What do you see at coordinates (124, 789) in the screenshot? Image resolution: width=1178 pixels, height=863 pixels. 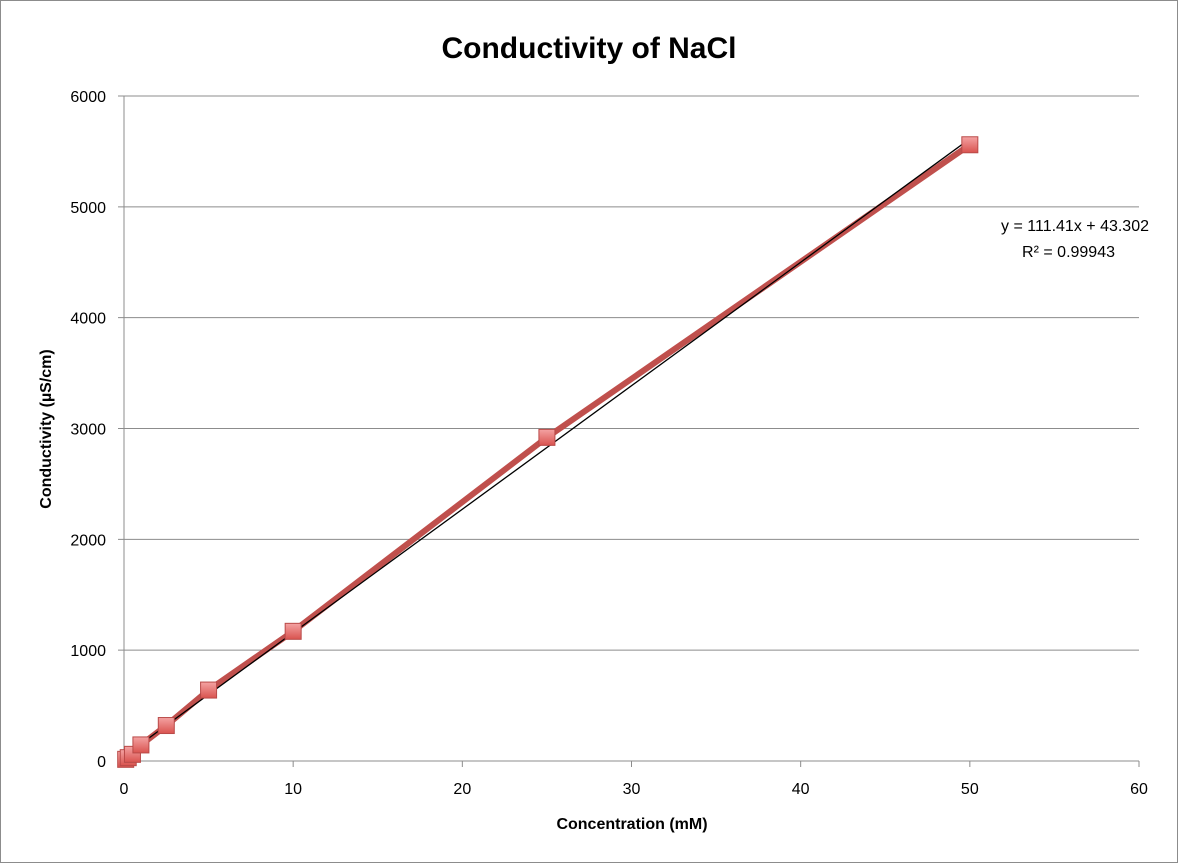 I see `x-tick-label: 0` at bounding box center [124, 789].